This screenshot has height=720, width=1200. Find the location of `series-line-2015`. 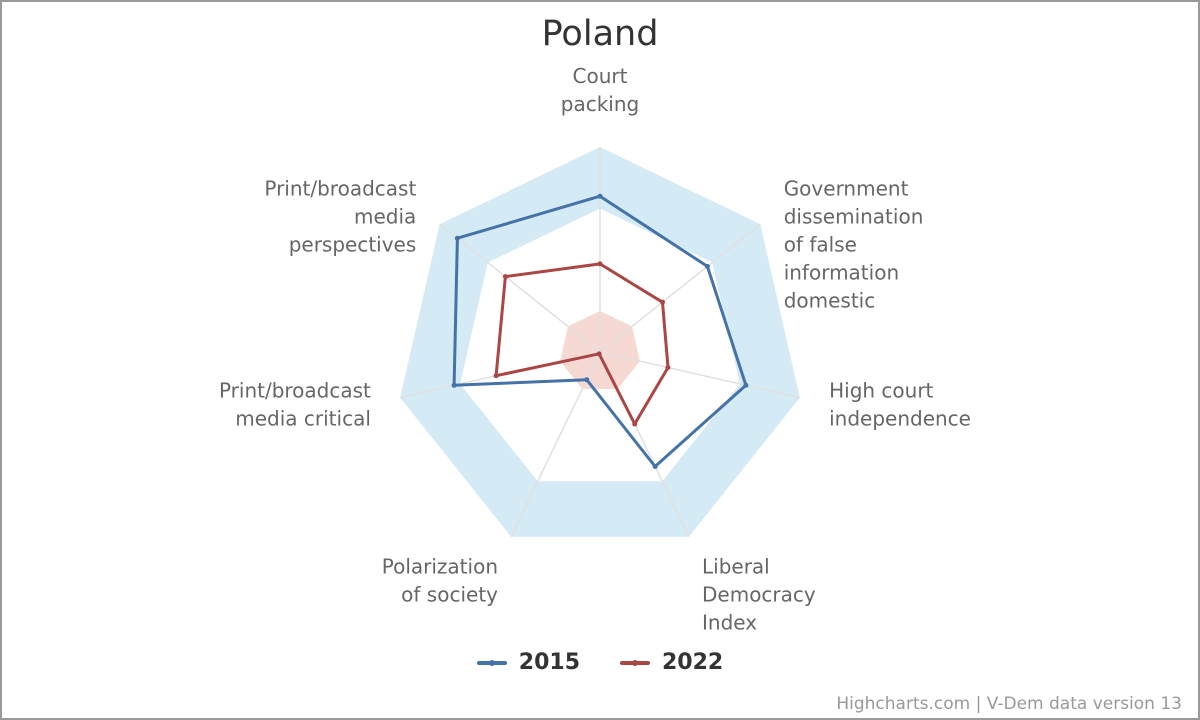

series-line-2015 is located at coordinates (600, 331).